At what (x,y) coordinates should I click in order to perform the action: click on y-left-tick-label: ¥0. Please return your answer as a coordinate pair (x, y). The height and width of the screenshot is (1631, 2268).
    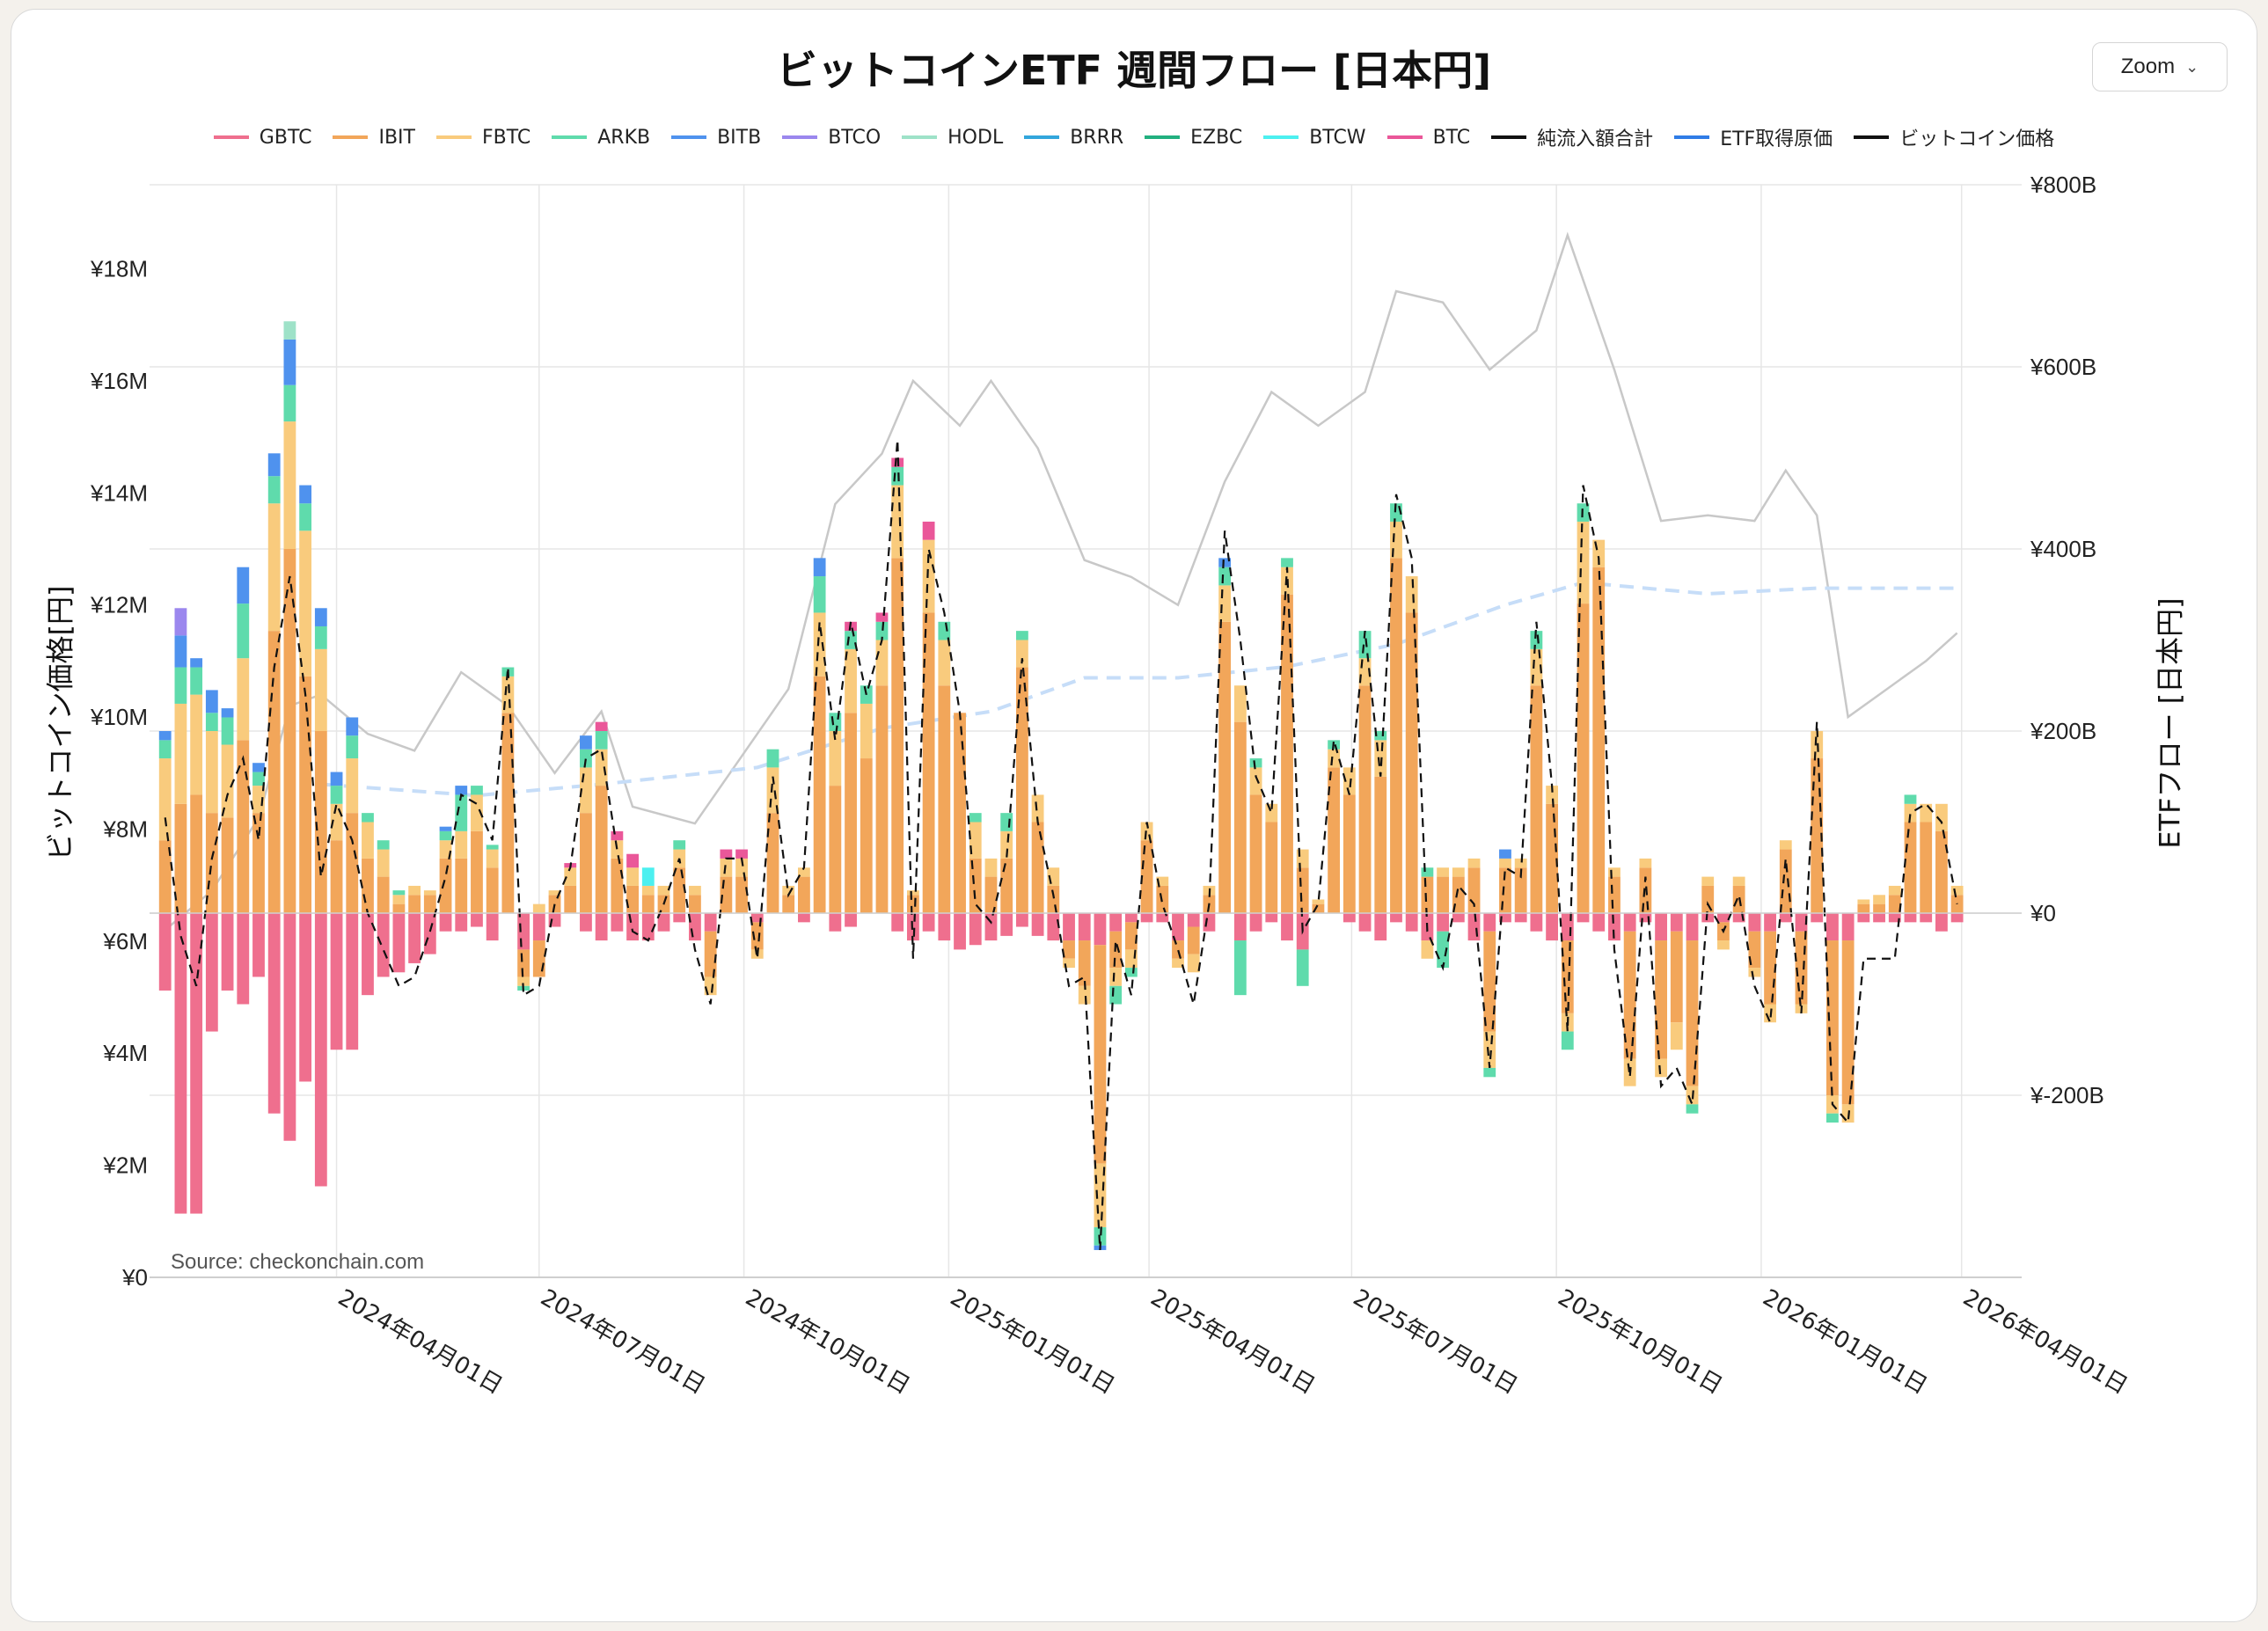
    Looking at the image, I should click on (134, 1277).